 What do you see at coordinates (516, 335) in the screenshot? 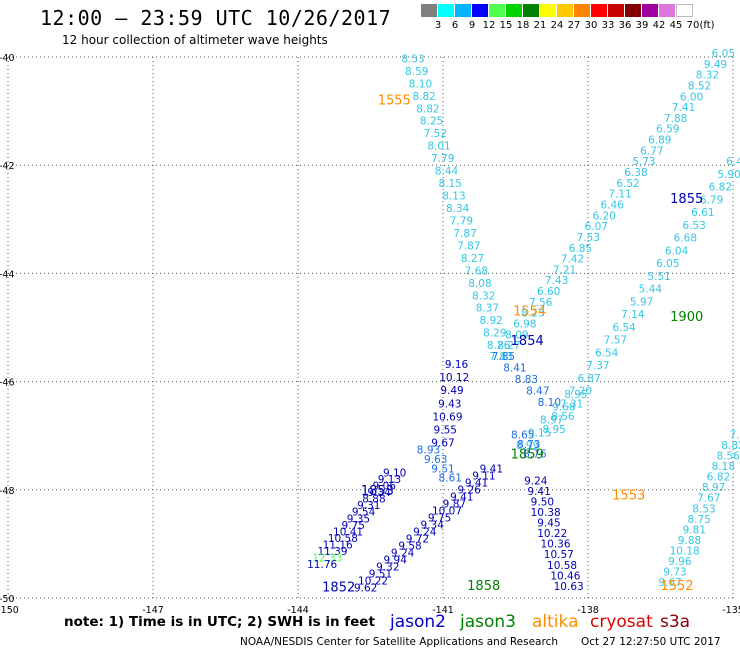
I see `wave-height-value: 8.09` at bounding box center [516, 335].